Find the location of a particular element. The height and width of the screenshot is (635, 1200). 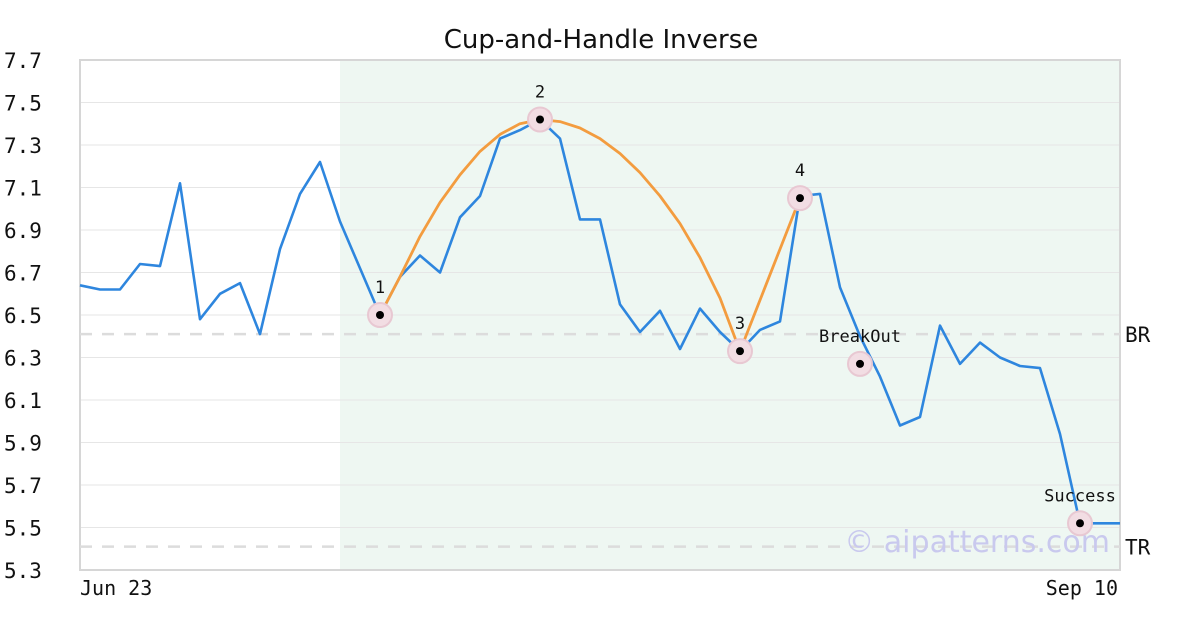

x-tick-label: Sep 10 is located at coordinates (1082, 588).